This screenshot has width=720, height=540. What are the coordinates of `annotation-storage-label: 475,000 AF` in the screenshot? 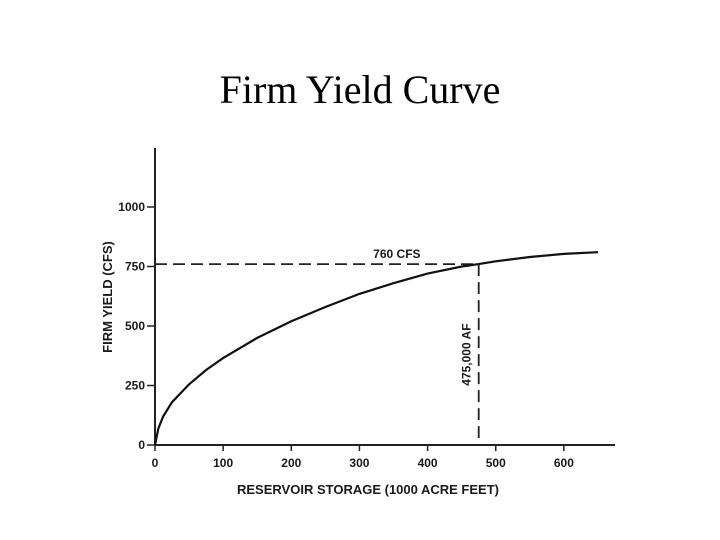 It's located at (467, 354).